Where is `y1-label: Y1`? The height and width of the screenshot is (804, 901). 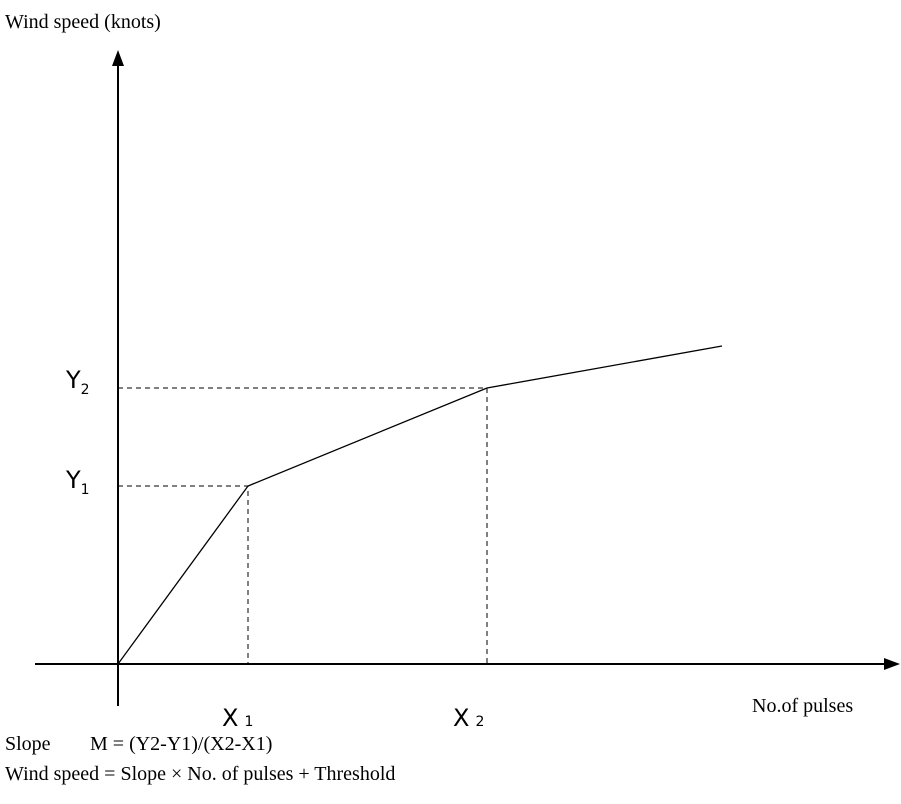 y1-label: Y1 is located at coordinates (77, 482).